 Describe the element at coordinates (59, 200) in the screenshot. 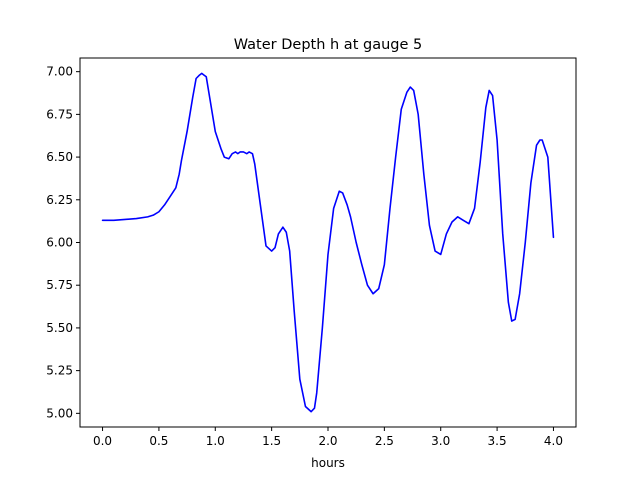

I see `y-tick-label: 6.25` at that location.